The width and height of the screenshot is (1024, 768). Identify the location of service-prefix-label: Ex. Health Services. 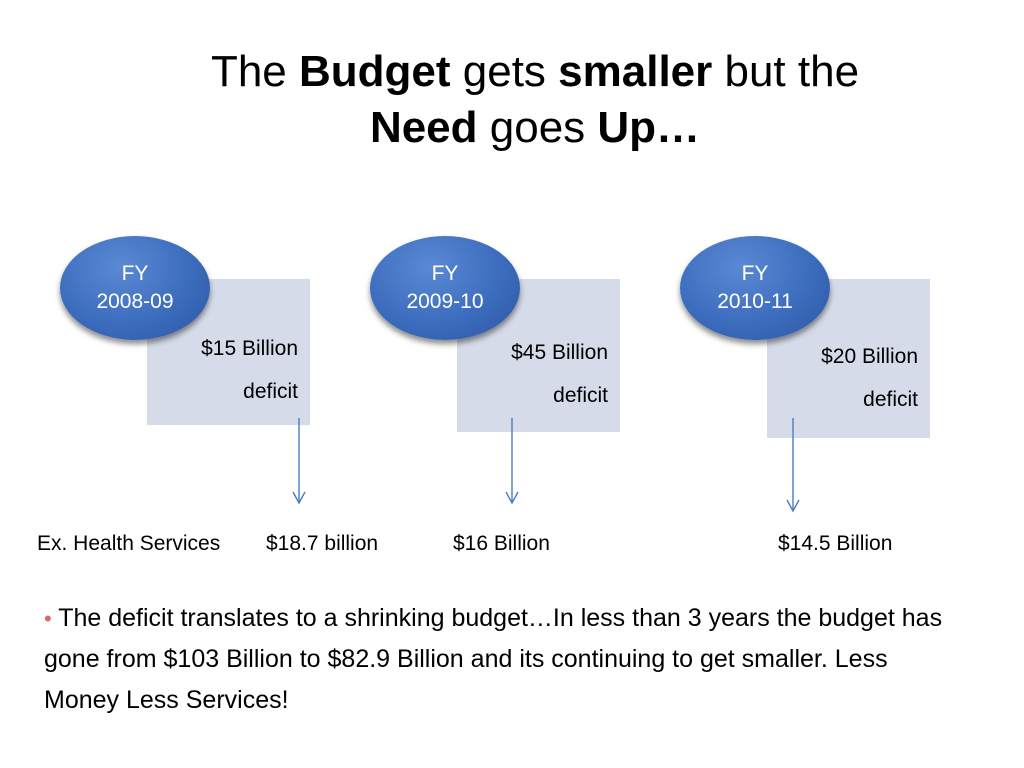
(129, 543).